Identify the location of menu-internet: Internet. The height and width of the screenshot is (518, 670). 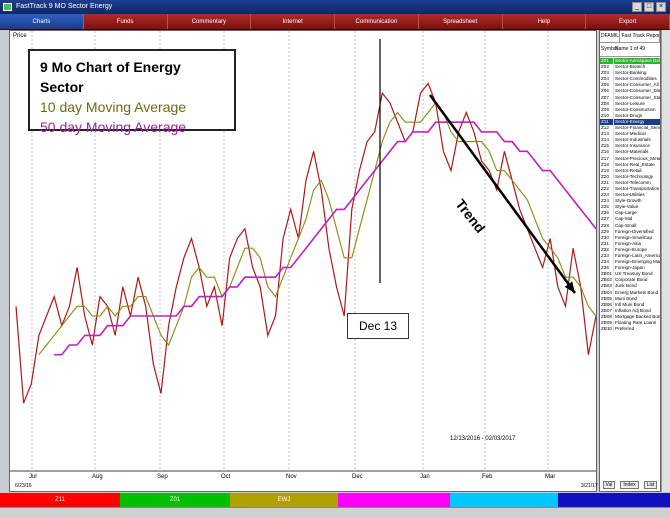
(293, 21).